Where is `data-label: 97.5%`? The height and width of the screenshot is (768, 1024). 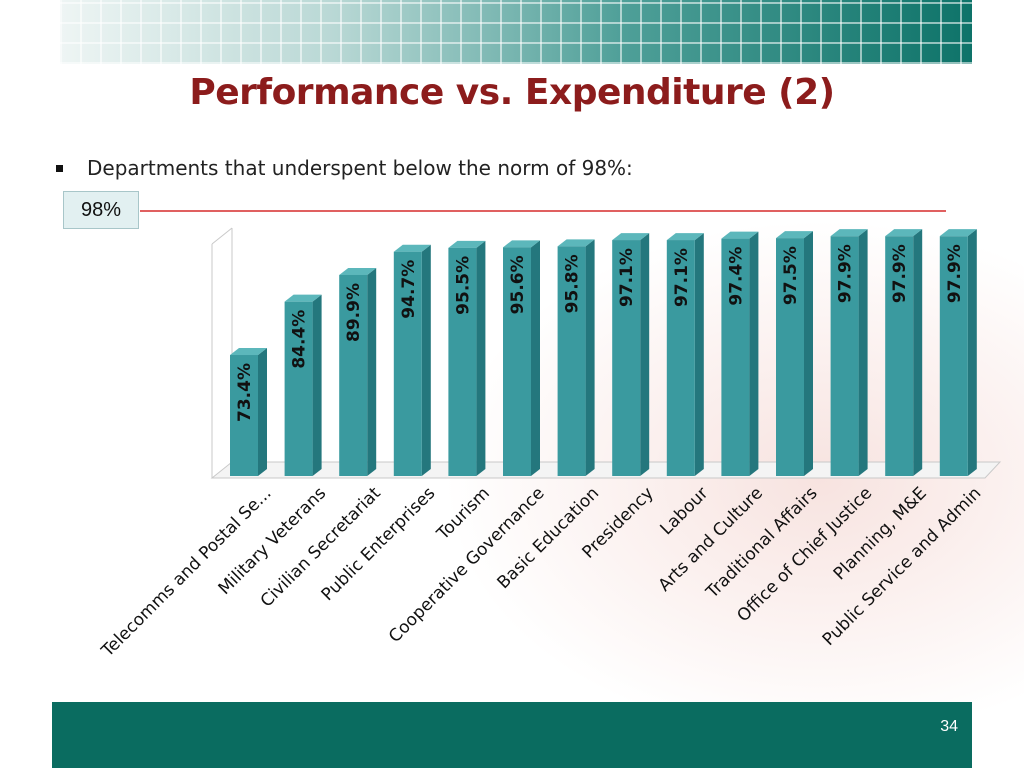 data-label: 97.5% is located at coordinates (791, 275).